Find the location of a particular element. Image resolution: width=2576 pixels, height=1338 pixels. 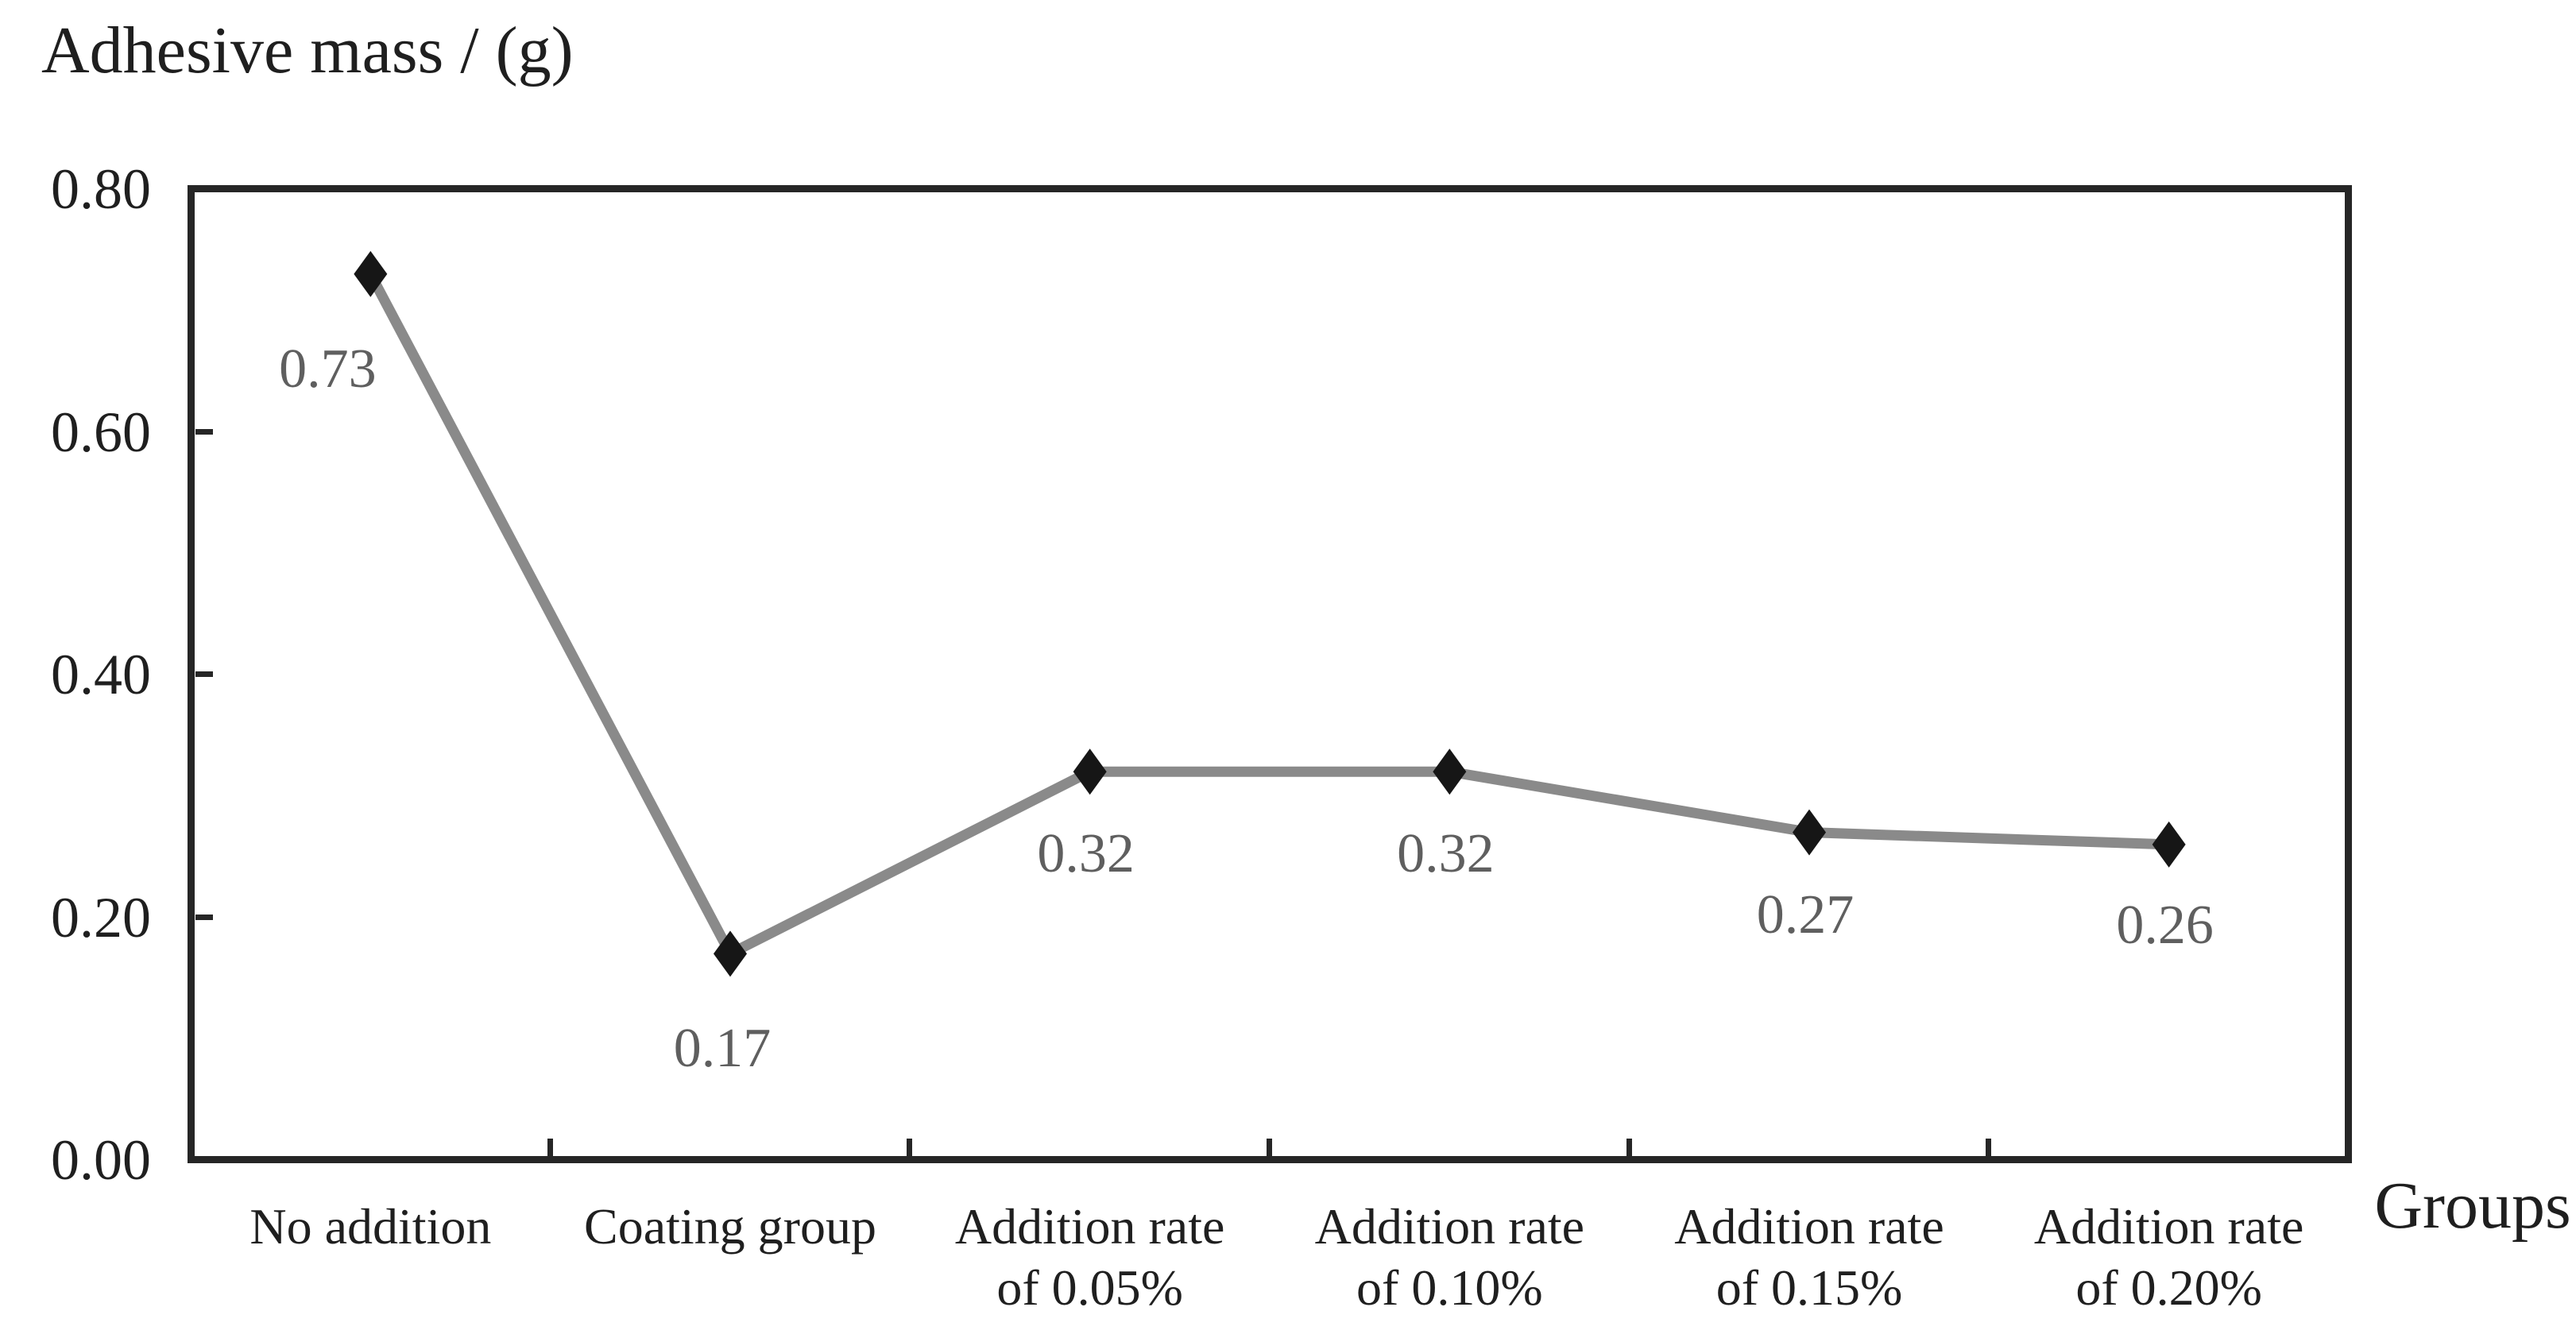

x-category-label: No addition is located at coordinates (370, 1226).